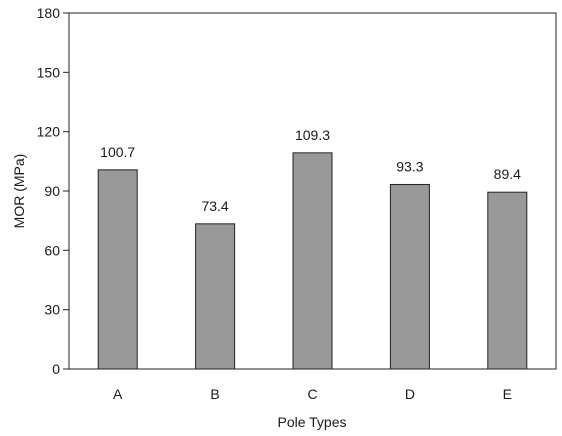  What do you see at coordinates (49, 72) in the screenshot?
I see `y-tick-label: 150` at bounding box center [49, 72].